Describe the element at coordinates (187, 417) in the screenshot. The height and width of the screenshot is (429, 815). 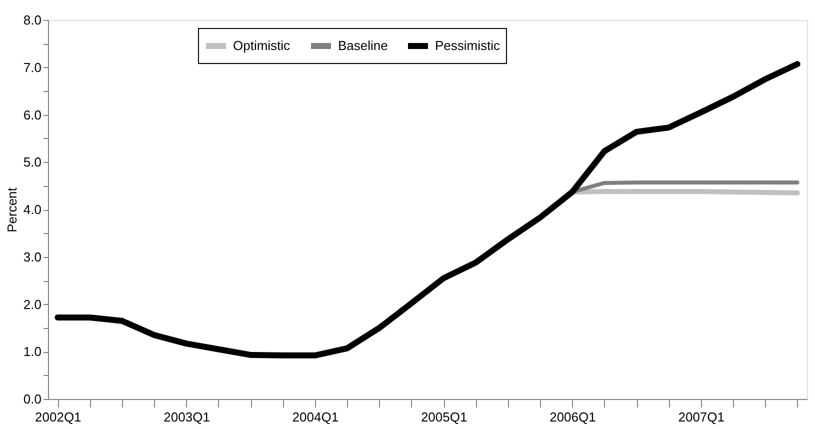
I see `x-tick-label: 2003Q1` at that location.